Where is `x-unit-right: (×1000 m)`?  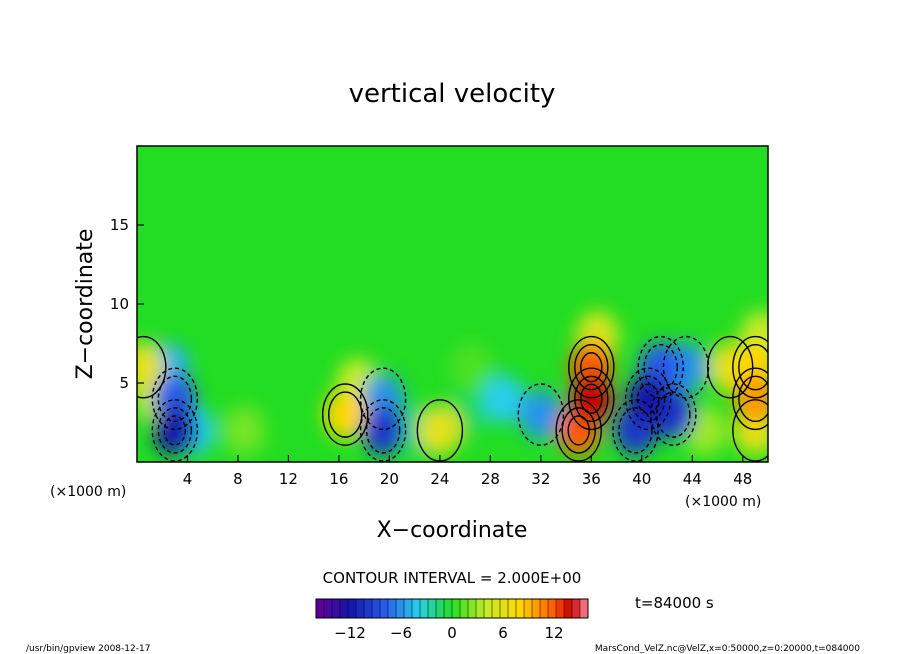 x-unit-right: (×1000 m) is located at coordinates (723, 502).